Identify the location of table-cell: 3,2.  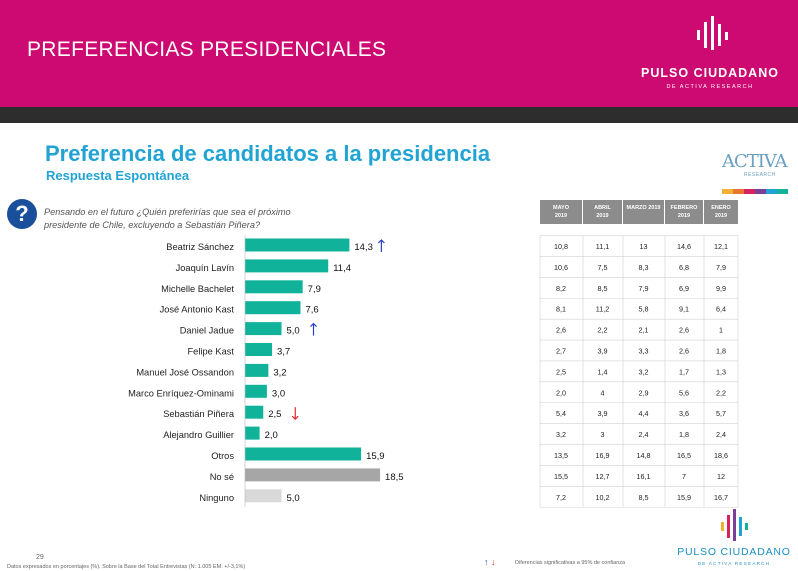
(644, 371).